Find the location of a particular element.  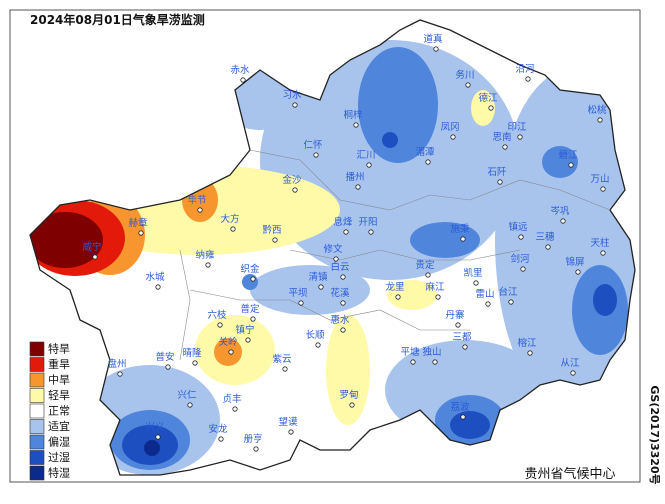

legend-label: 偏湿 is located at coordinates (59, 442).